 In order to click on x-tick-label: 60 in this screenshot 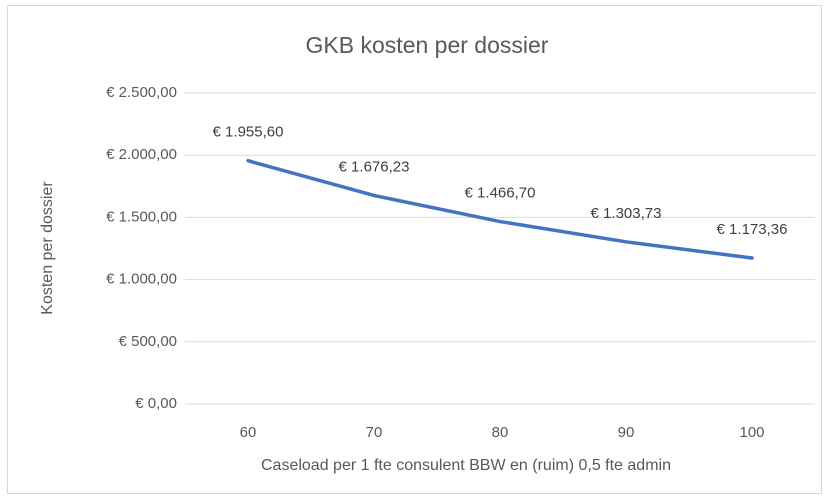, I will do `click(248, 432)`.